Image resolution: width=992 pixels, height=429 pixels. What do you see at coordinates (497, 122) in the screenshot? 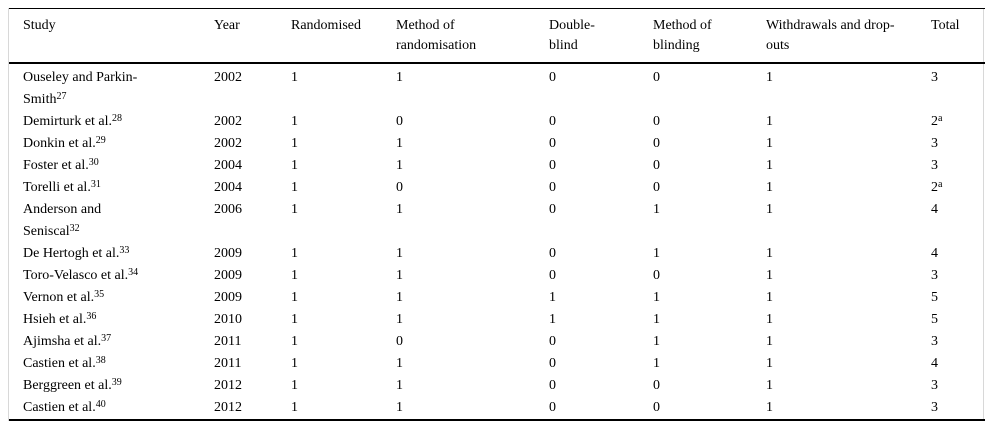
I see `table-row: Demirturk et al.28 2002 1 0 0 0 1 2a` at bounding box center [497, 122].